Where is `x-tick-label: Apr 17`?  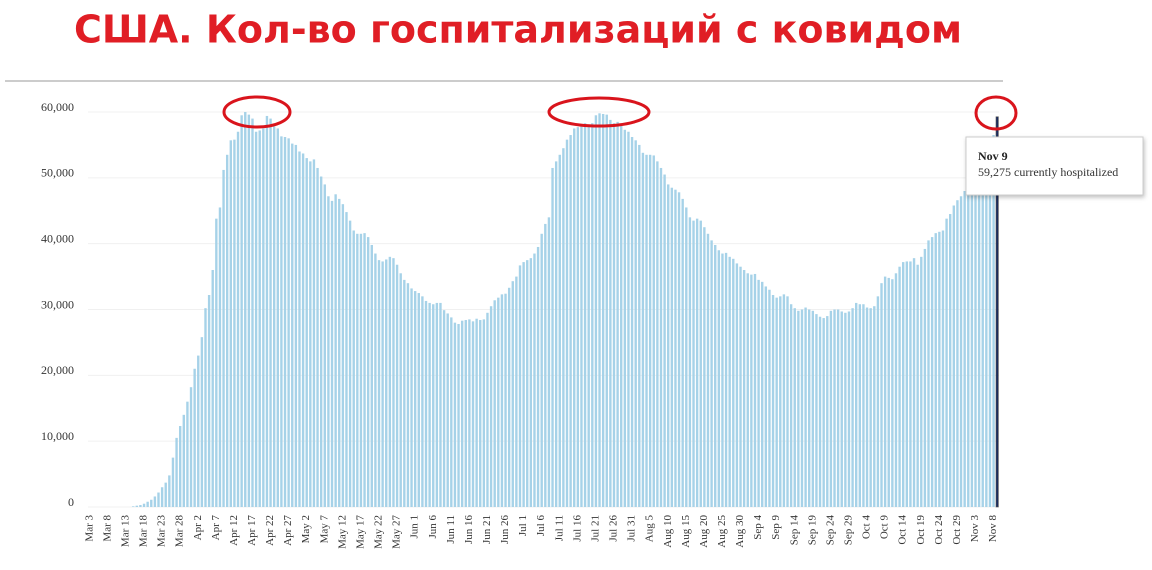
x-tick-label: Apr 17 is located at coordinates (252, 530).